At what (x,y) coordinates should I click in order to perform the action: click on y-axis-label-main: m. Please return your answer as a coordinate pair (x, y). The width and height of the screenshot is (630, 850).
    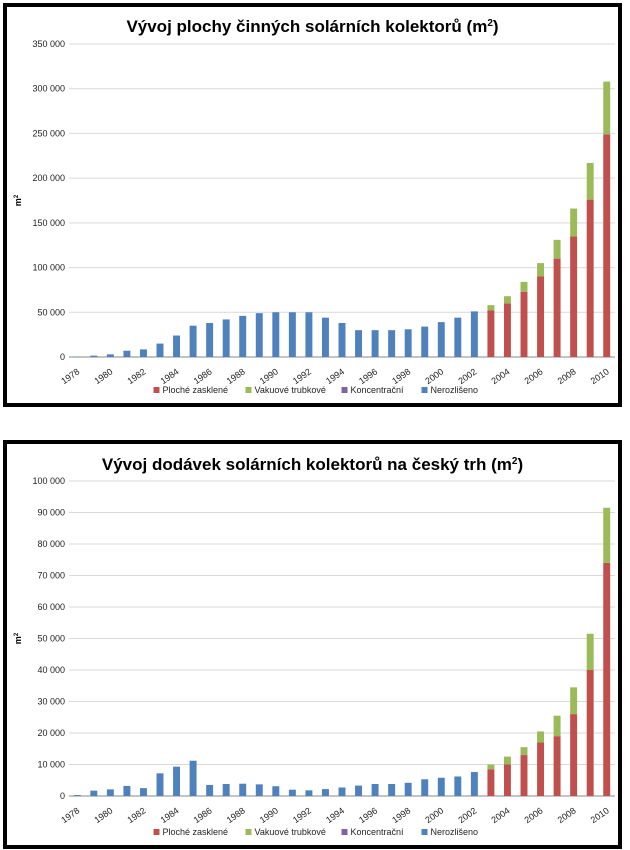
    Looking at the image, I should click on (18, 640).